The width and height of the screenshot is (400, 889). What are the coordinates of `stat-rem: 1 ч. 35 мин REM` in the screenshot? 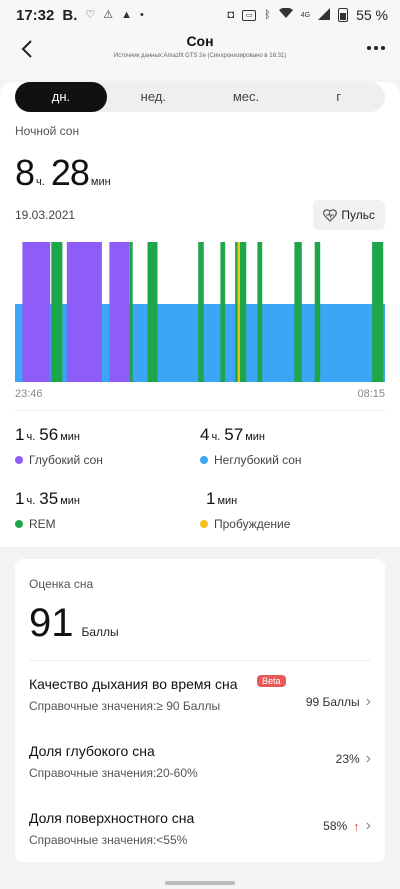 It's located at (107, 510).